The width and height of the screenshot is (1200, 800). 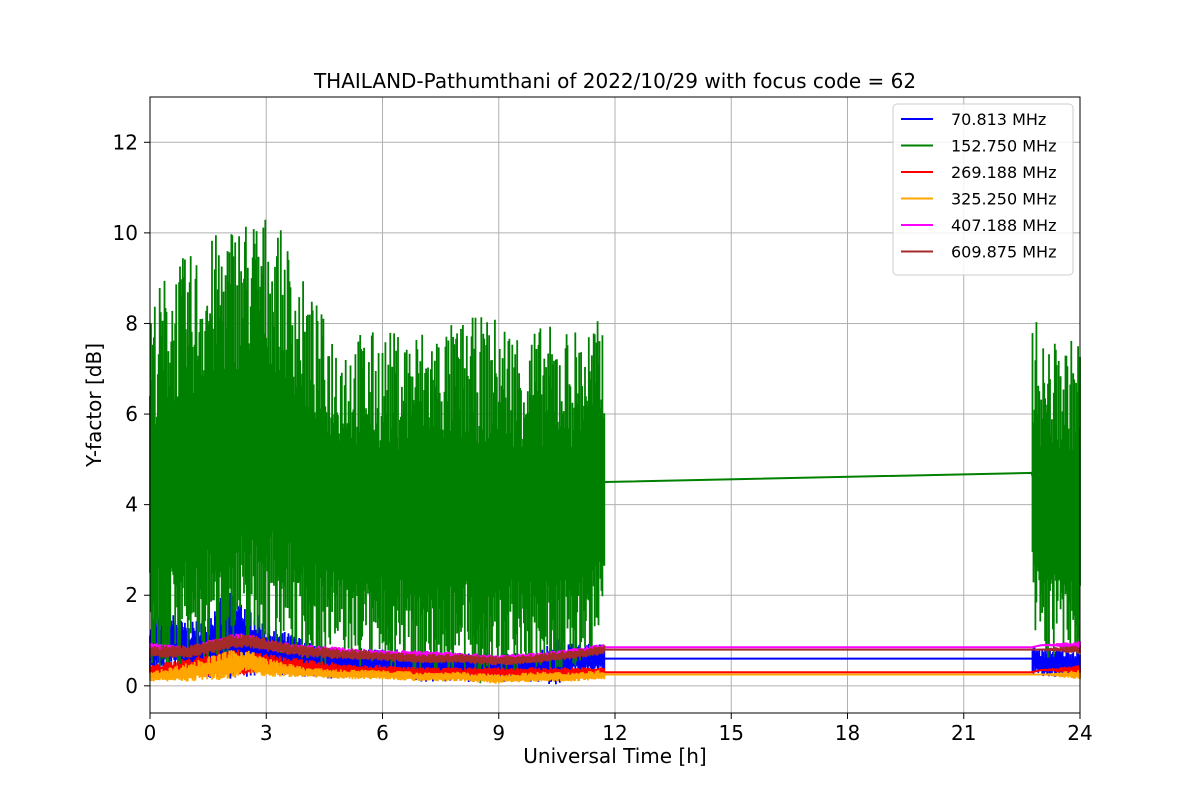 What do you see at coordinates (1003, 199) in the screenshot?
I see `legend-label: 325.250 MHz` at bounding box center [1003, 199].